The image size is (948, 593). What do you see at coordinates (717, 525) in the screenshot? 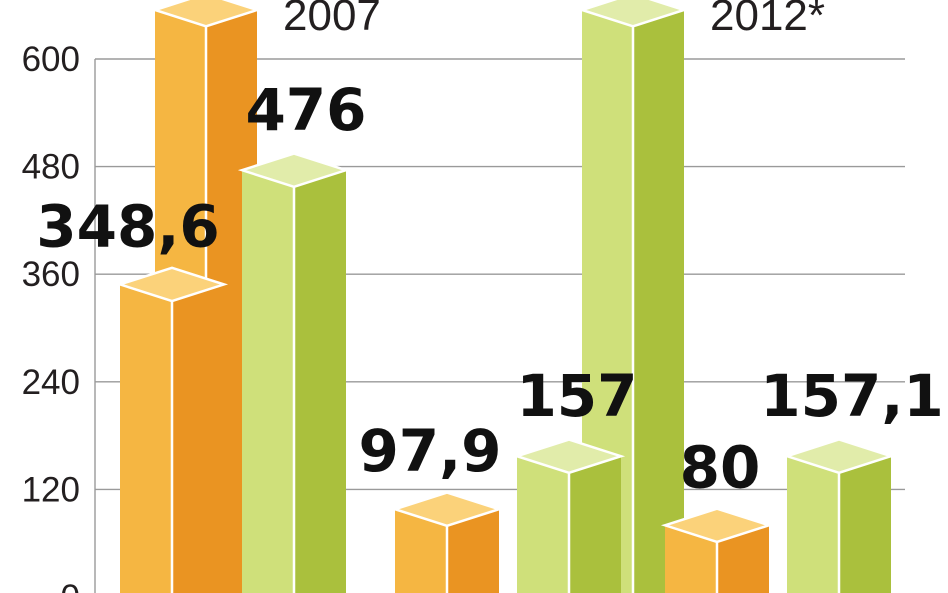
I see `bar-2007-2-top` at bounding box center [717, 525].